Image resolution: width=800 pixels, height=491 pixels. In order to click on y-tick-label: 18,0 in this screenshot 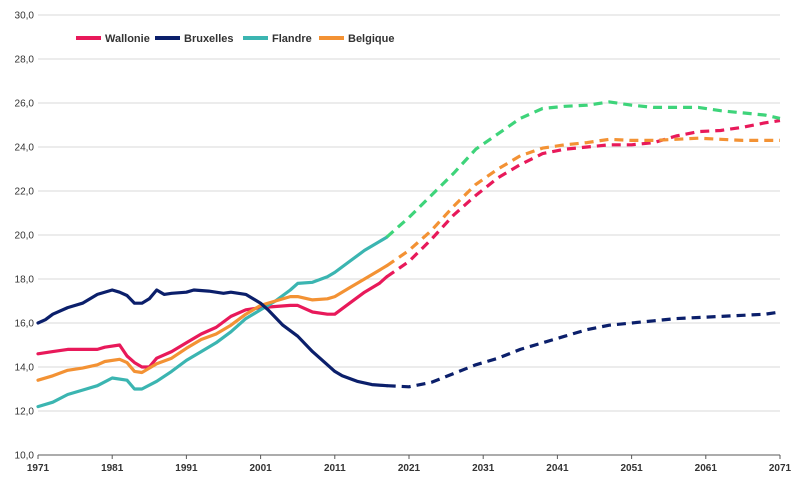, I will do `click(25, 280)`.